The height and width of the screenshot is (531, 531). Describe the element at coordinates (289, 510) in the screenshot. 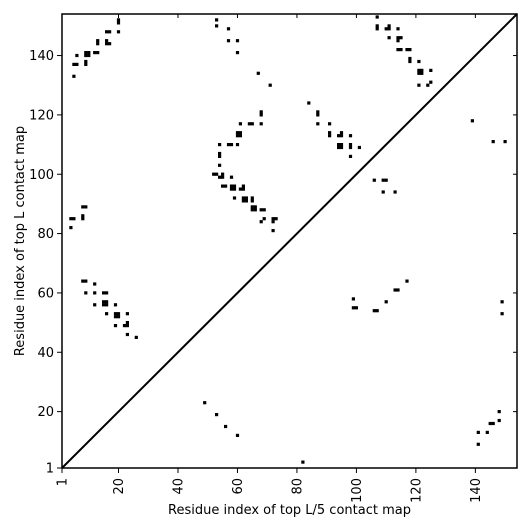

I see `x-axis-label: Residue index of top L/5 contact map` at that location.